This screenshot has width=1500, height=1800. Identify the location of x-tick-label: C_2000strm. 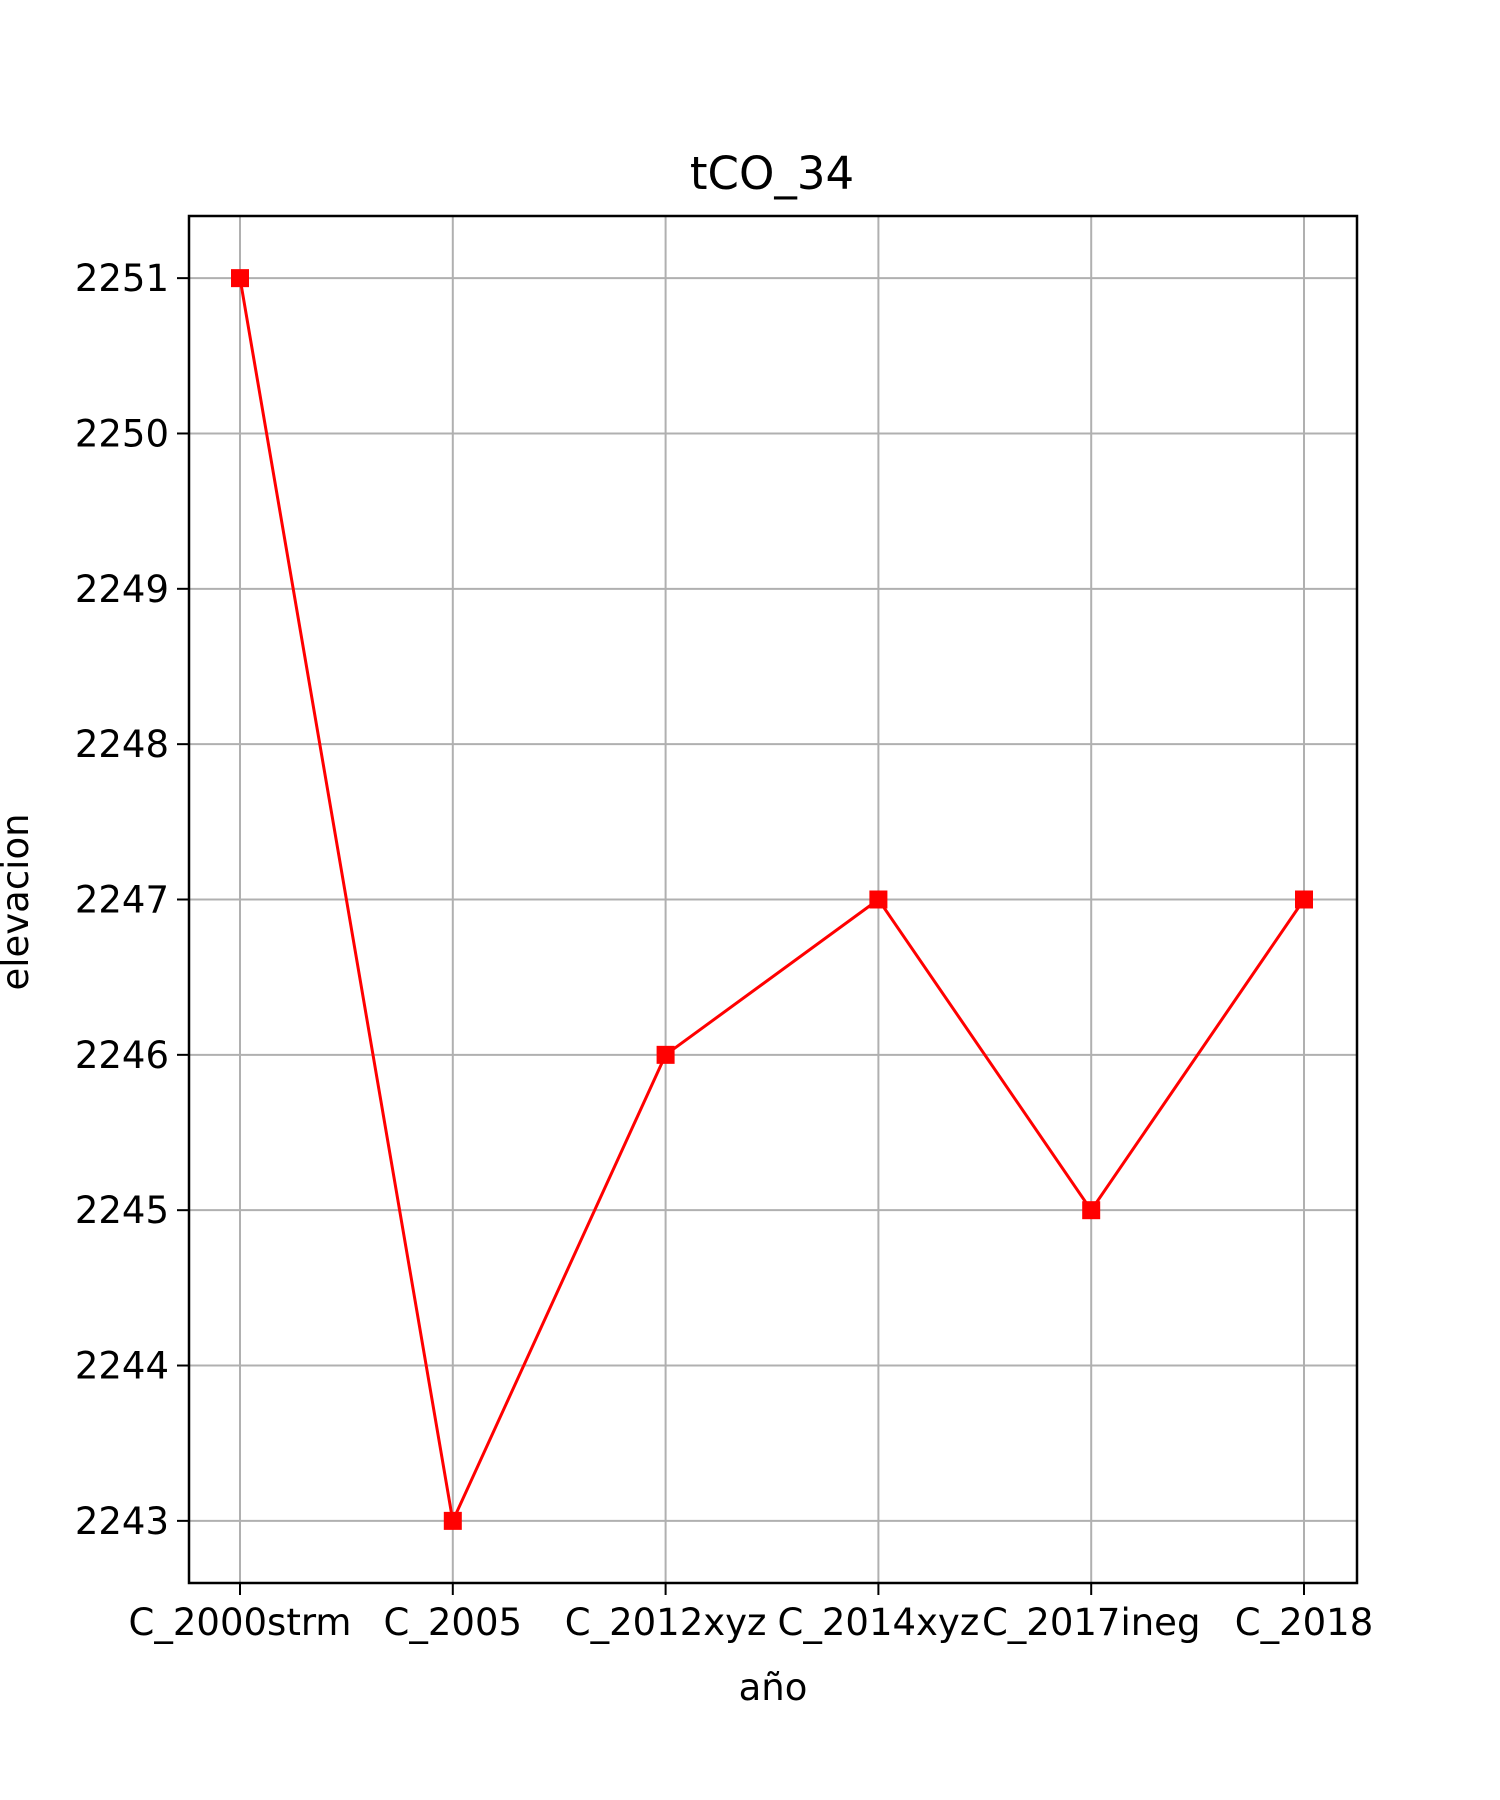
(240, 1622).